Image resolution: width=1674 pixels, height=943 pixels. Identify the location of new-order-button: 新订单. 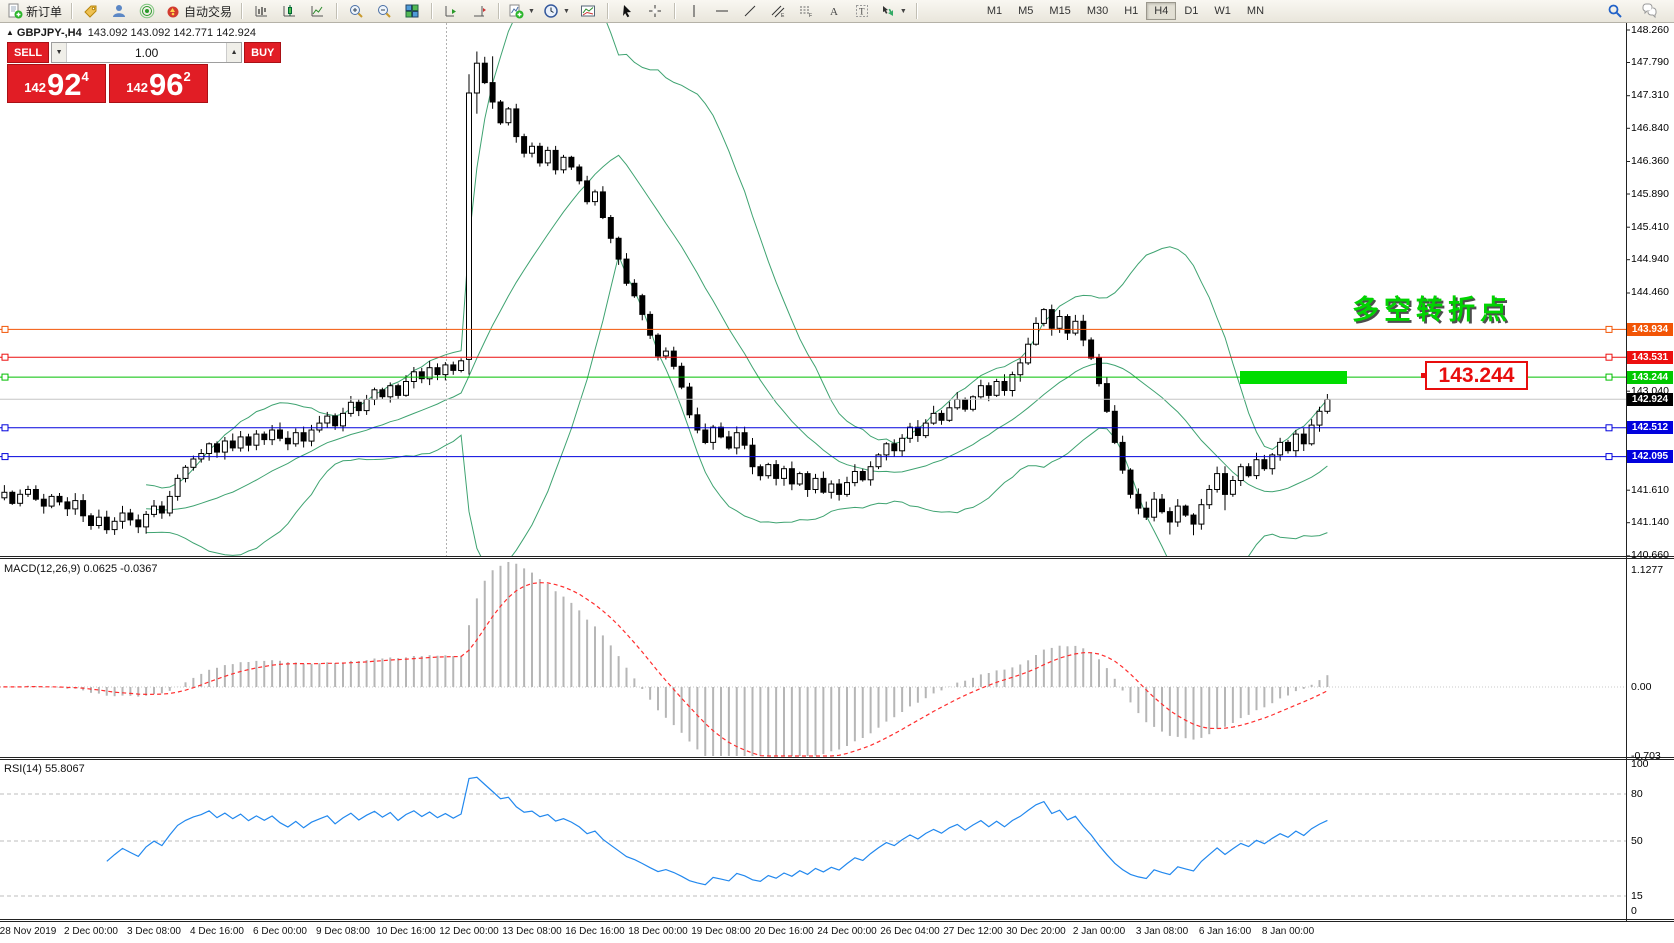
(34, 11).